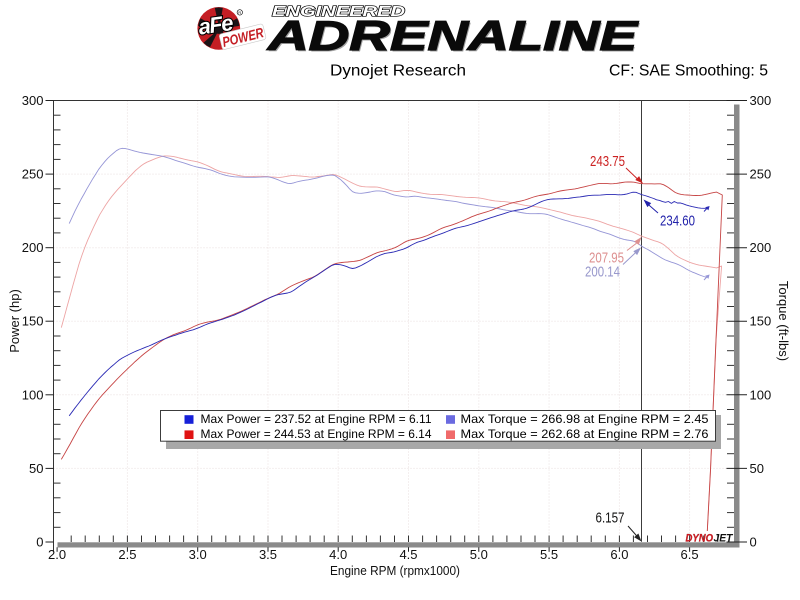 The width and height of the screenshot is (800, 600). Describe the element at coordinates (408, 554) in the screenshot. I see `svg-text: 4.5` at that location.